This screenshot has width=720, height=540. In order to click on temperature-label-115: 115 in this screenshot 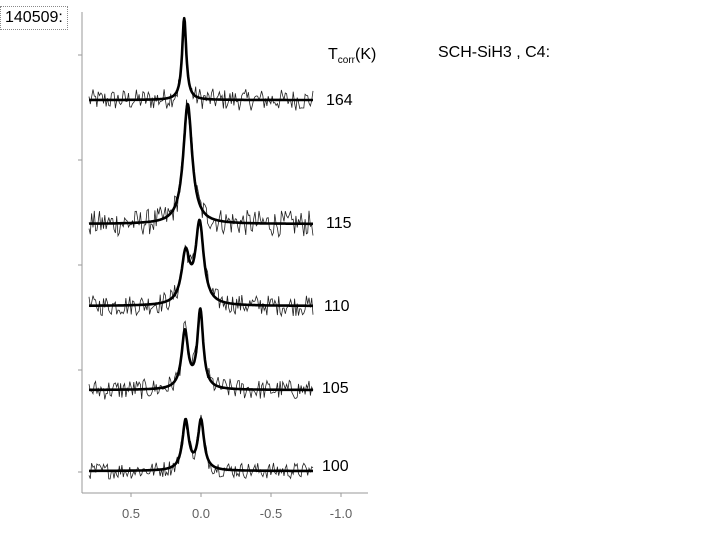, I will do `click(339, 223)`.